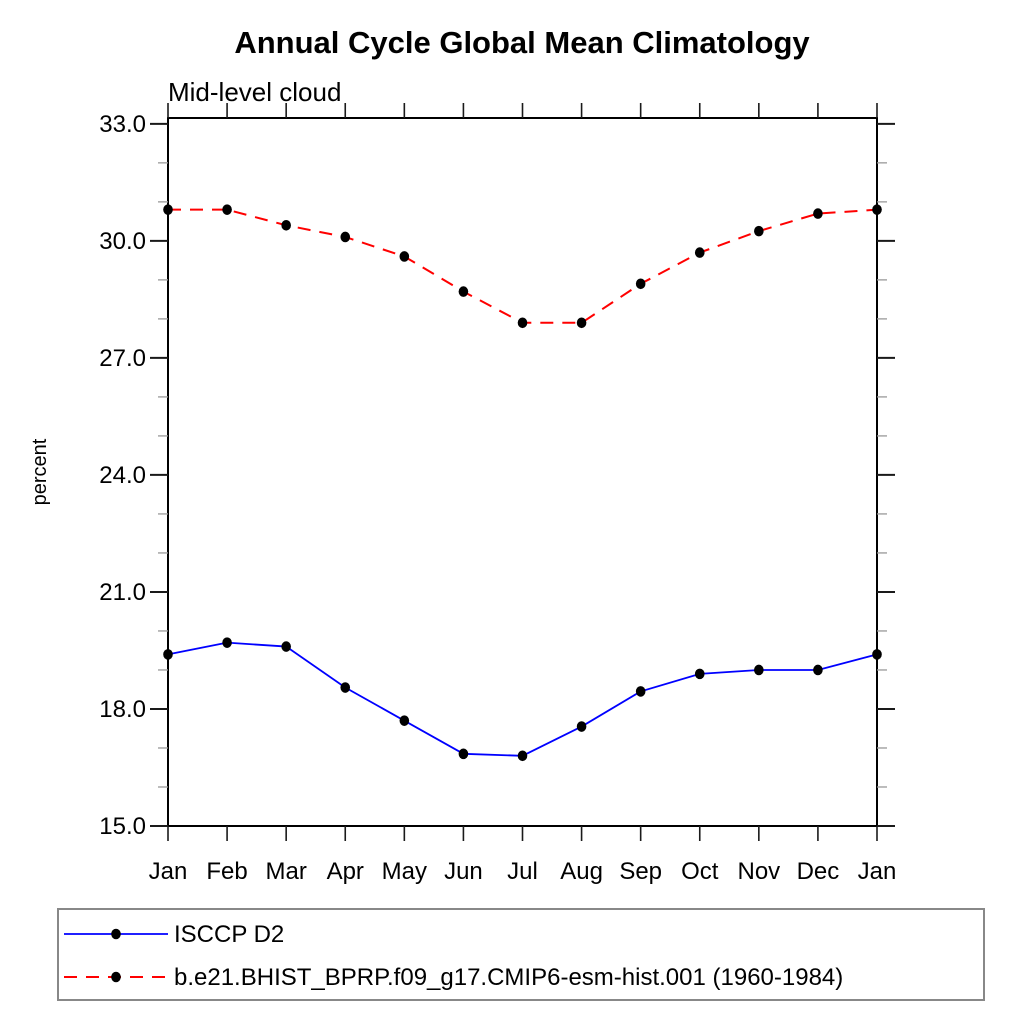 This screenshot has height=1029, width=1024. I want to click on y-tick-label: 33.0, so click(122, 124).